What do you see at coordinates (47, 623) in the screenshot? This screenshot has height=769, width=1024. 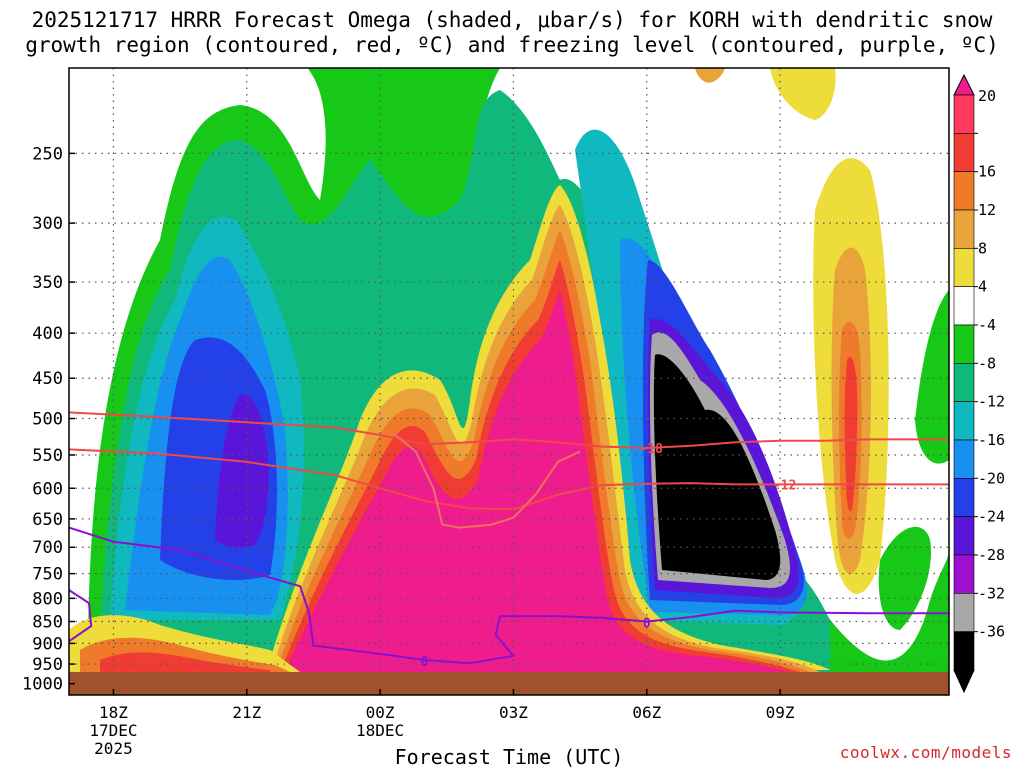 I see `y-tick-label-850: 850` at bounding box center [47, 623].